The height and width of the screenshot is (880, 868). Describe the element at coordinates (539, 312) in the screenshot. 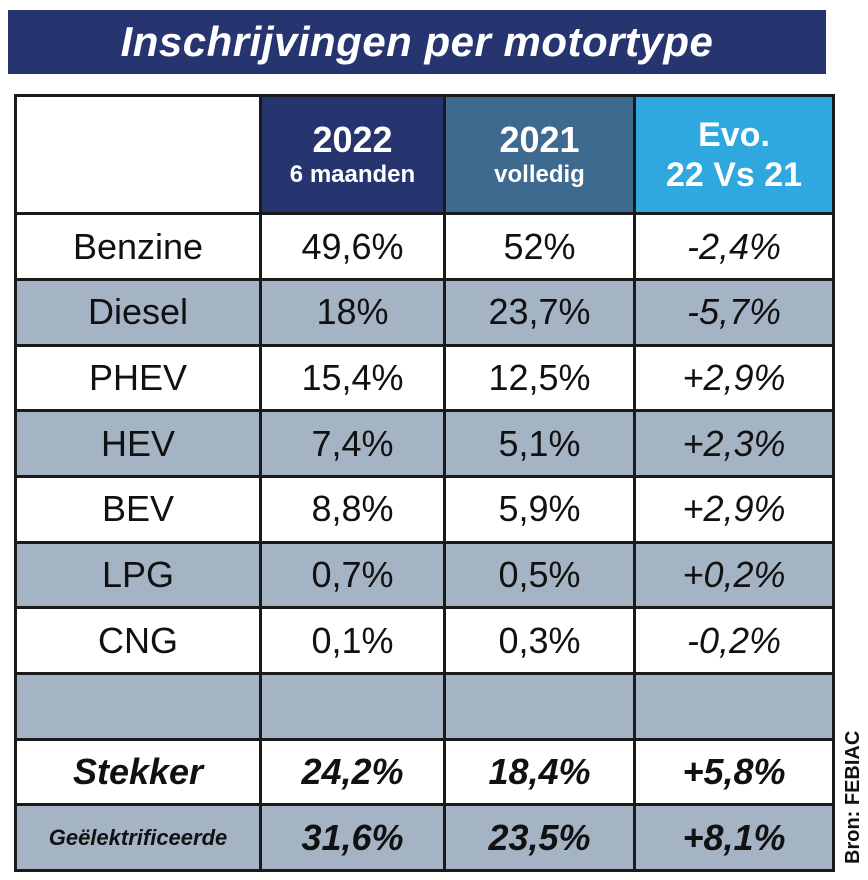

I see `cell-2021: 23,7%` at that location.